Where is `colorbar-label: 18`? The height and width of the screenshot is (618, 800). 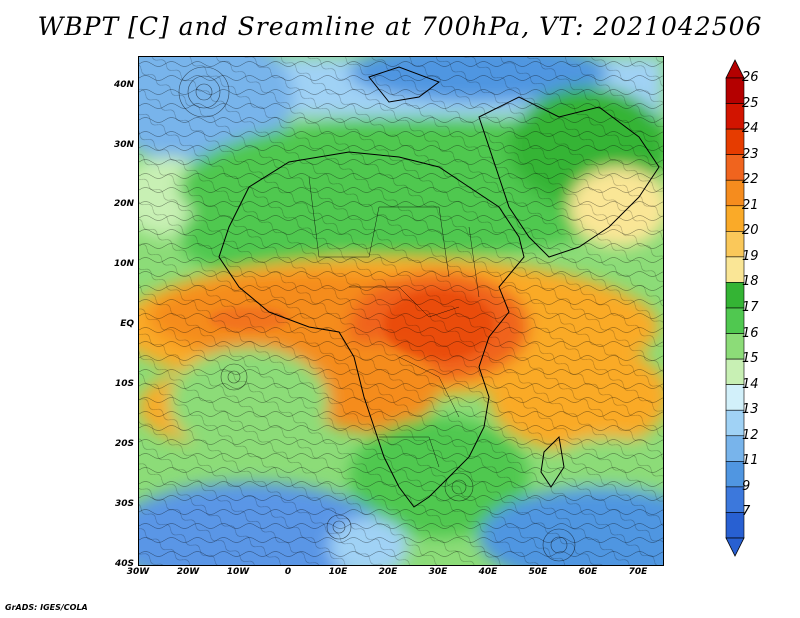
colorbar-label: 18 is located at coordinates (750, 282).